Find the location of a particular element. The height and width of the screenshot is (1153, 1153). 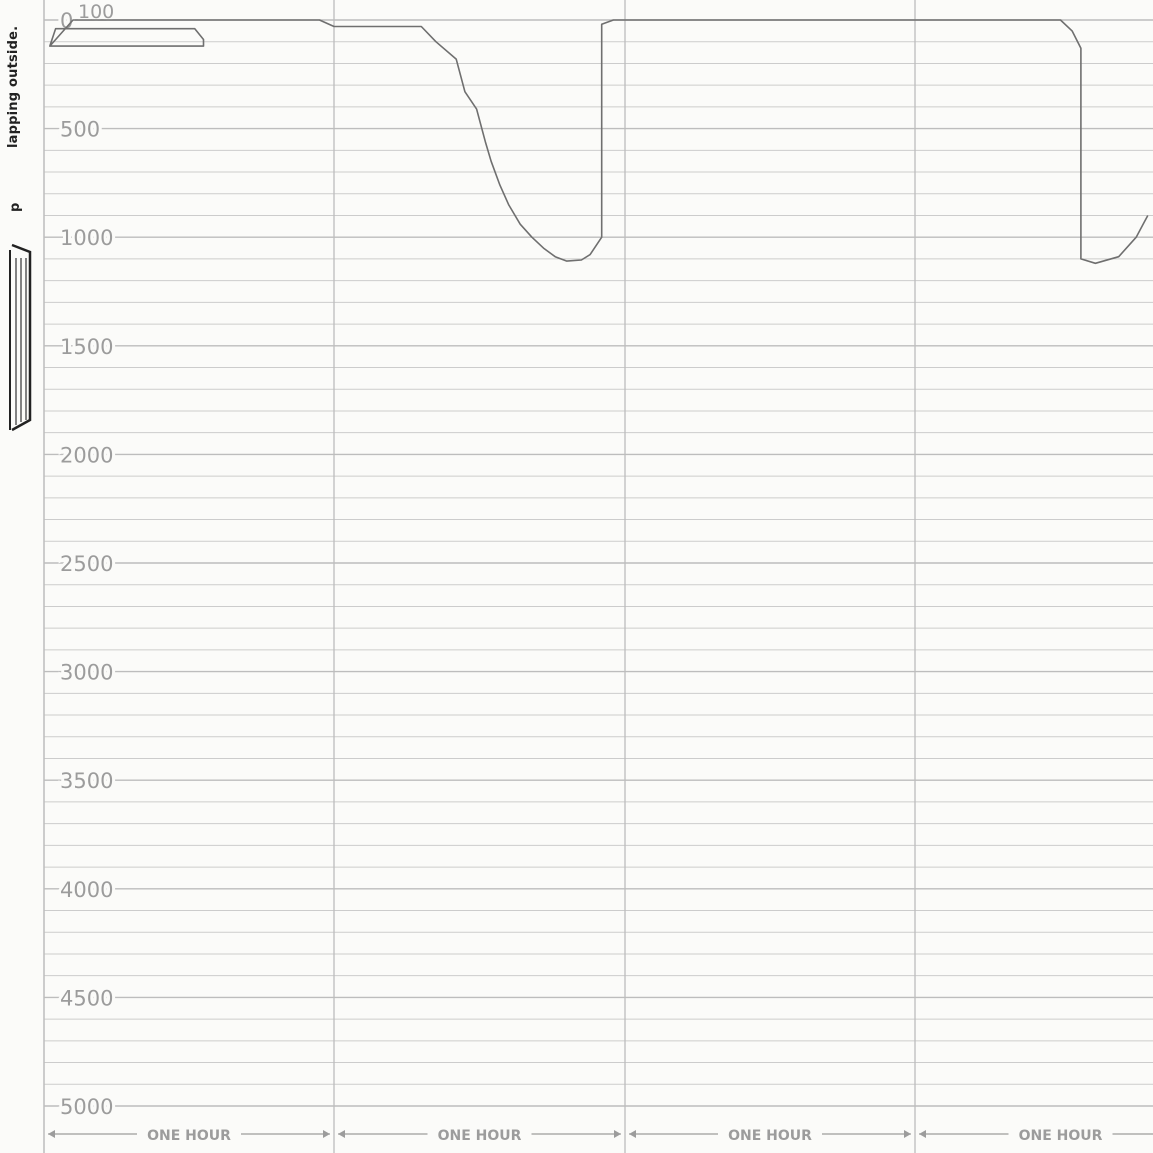

y-tick-label: 2000 is located at coordinates (86, 455).